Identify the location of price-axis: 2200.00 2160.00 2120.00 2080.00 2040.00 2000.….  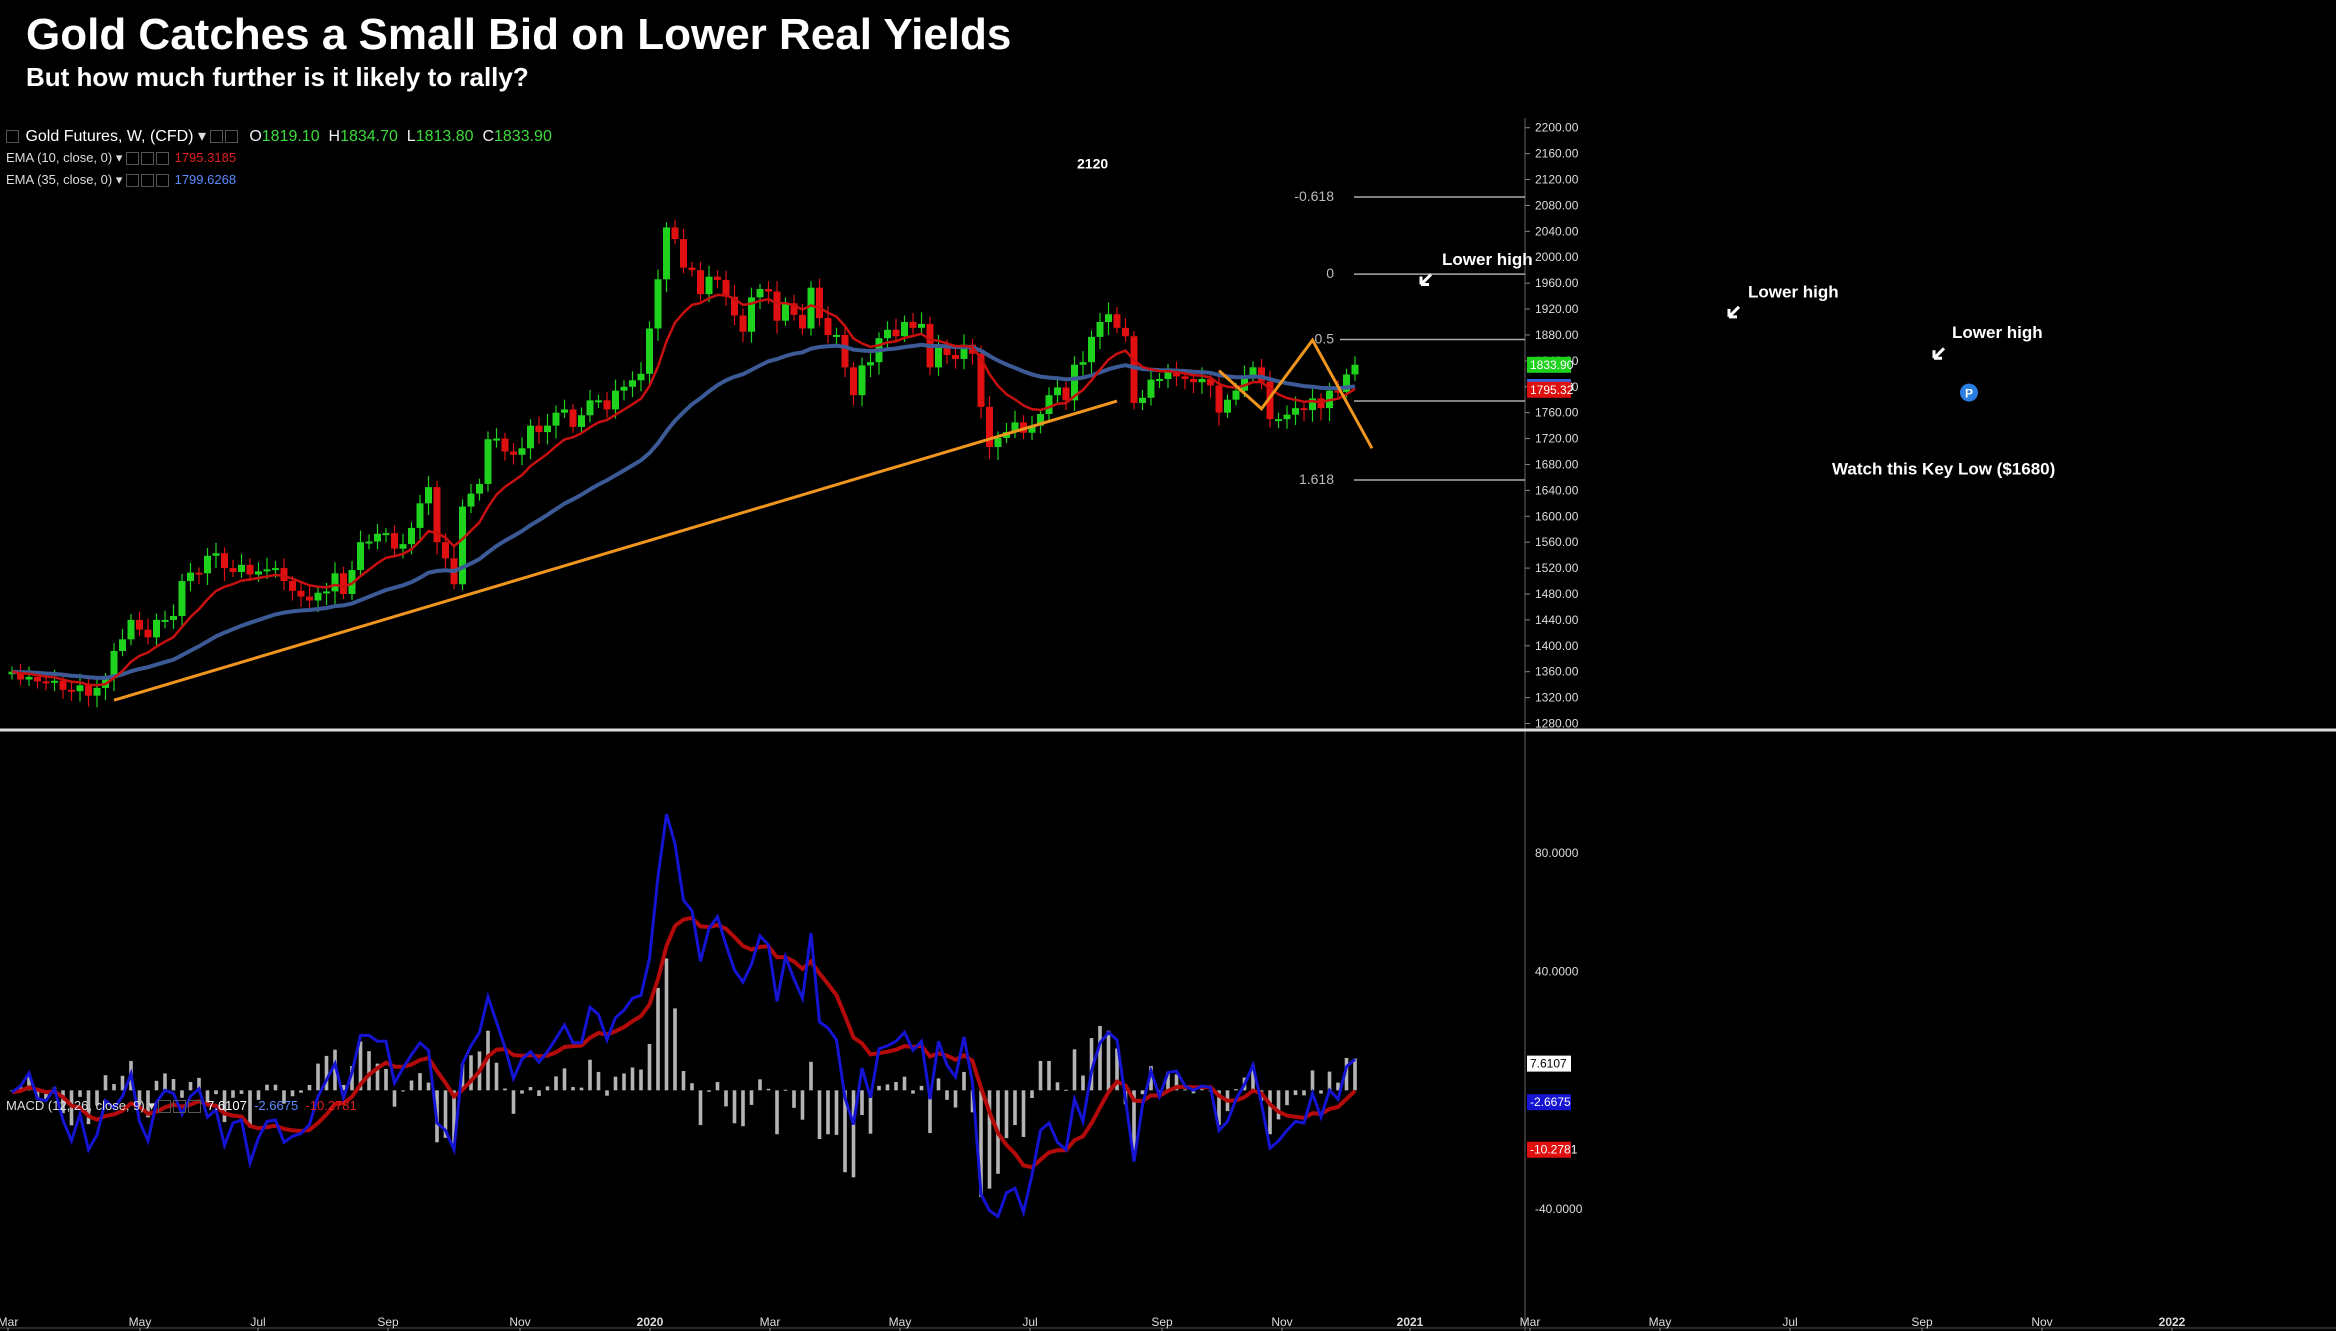
(1552, 426).